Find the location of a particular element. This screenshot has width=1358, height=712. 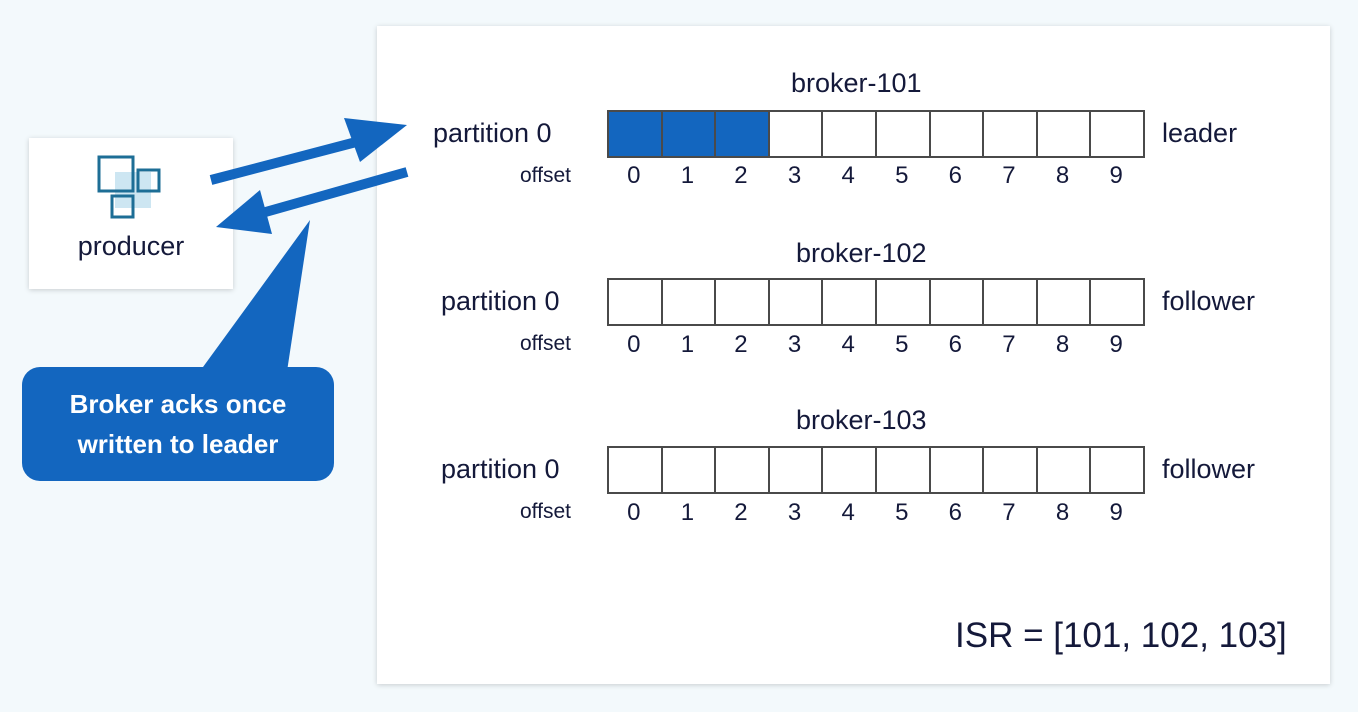

send-arrow is located at coordinates (308, 151).